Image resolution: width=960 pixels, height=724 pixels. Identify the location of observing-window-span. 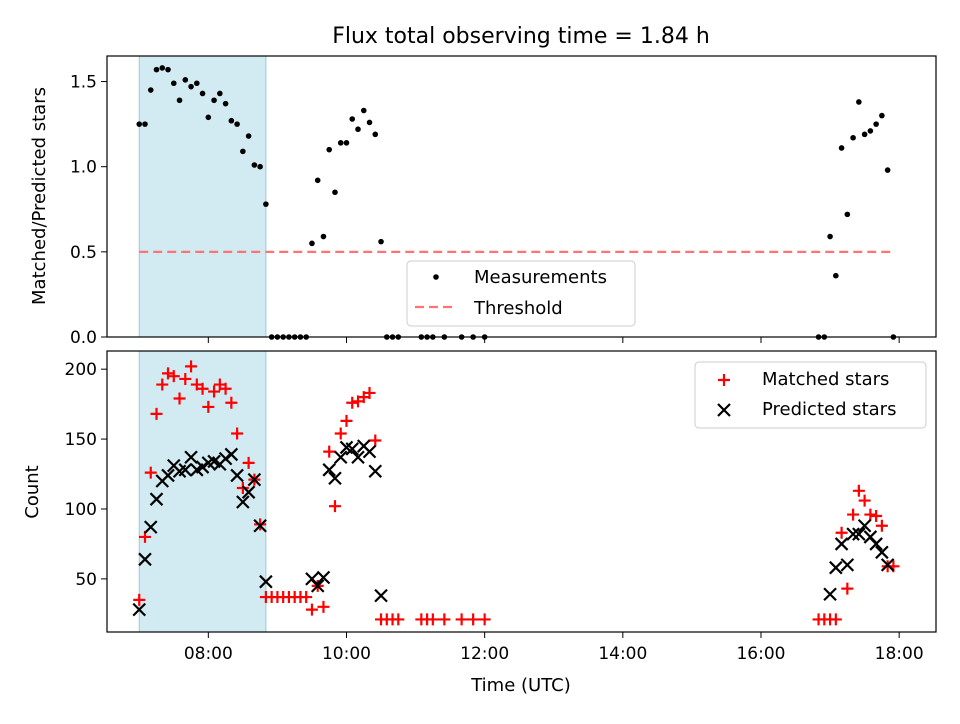
(202, 196).